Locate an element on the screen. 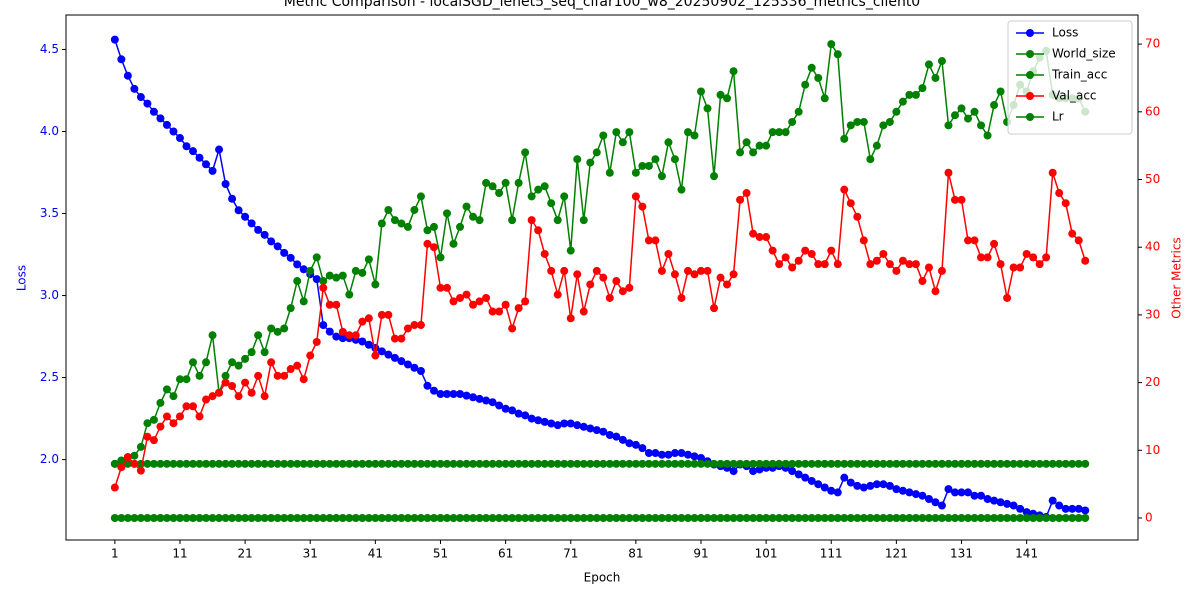  x-axis-label: Epoch is located at coordinates (602, 578).